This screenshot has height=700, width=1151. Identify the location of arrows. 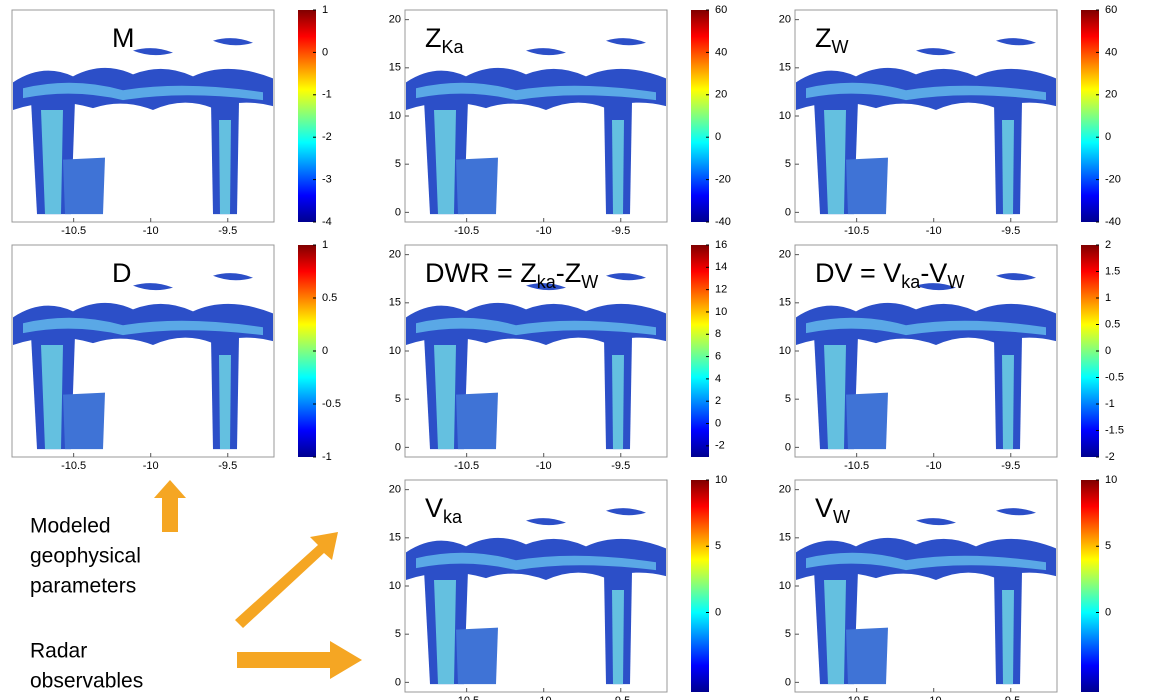
(258, 579).